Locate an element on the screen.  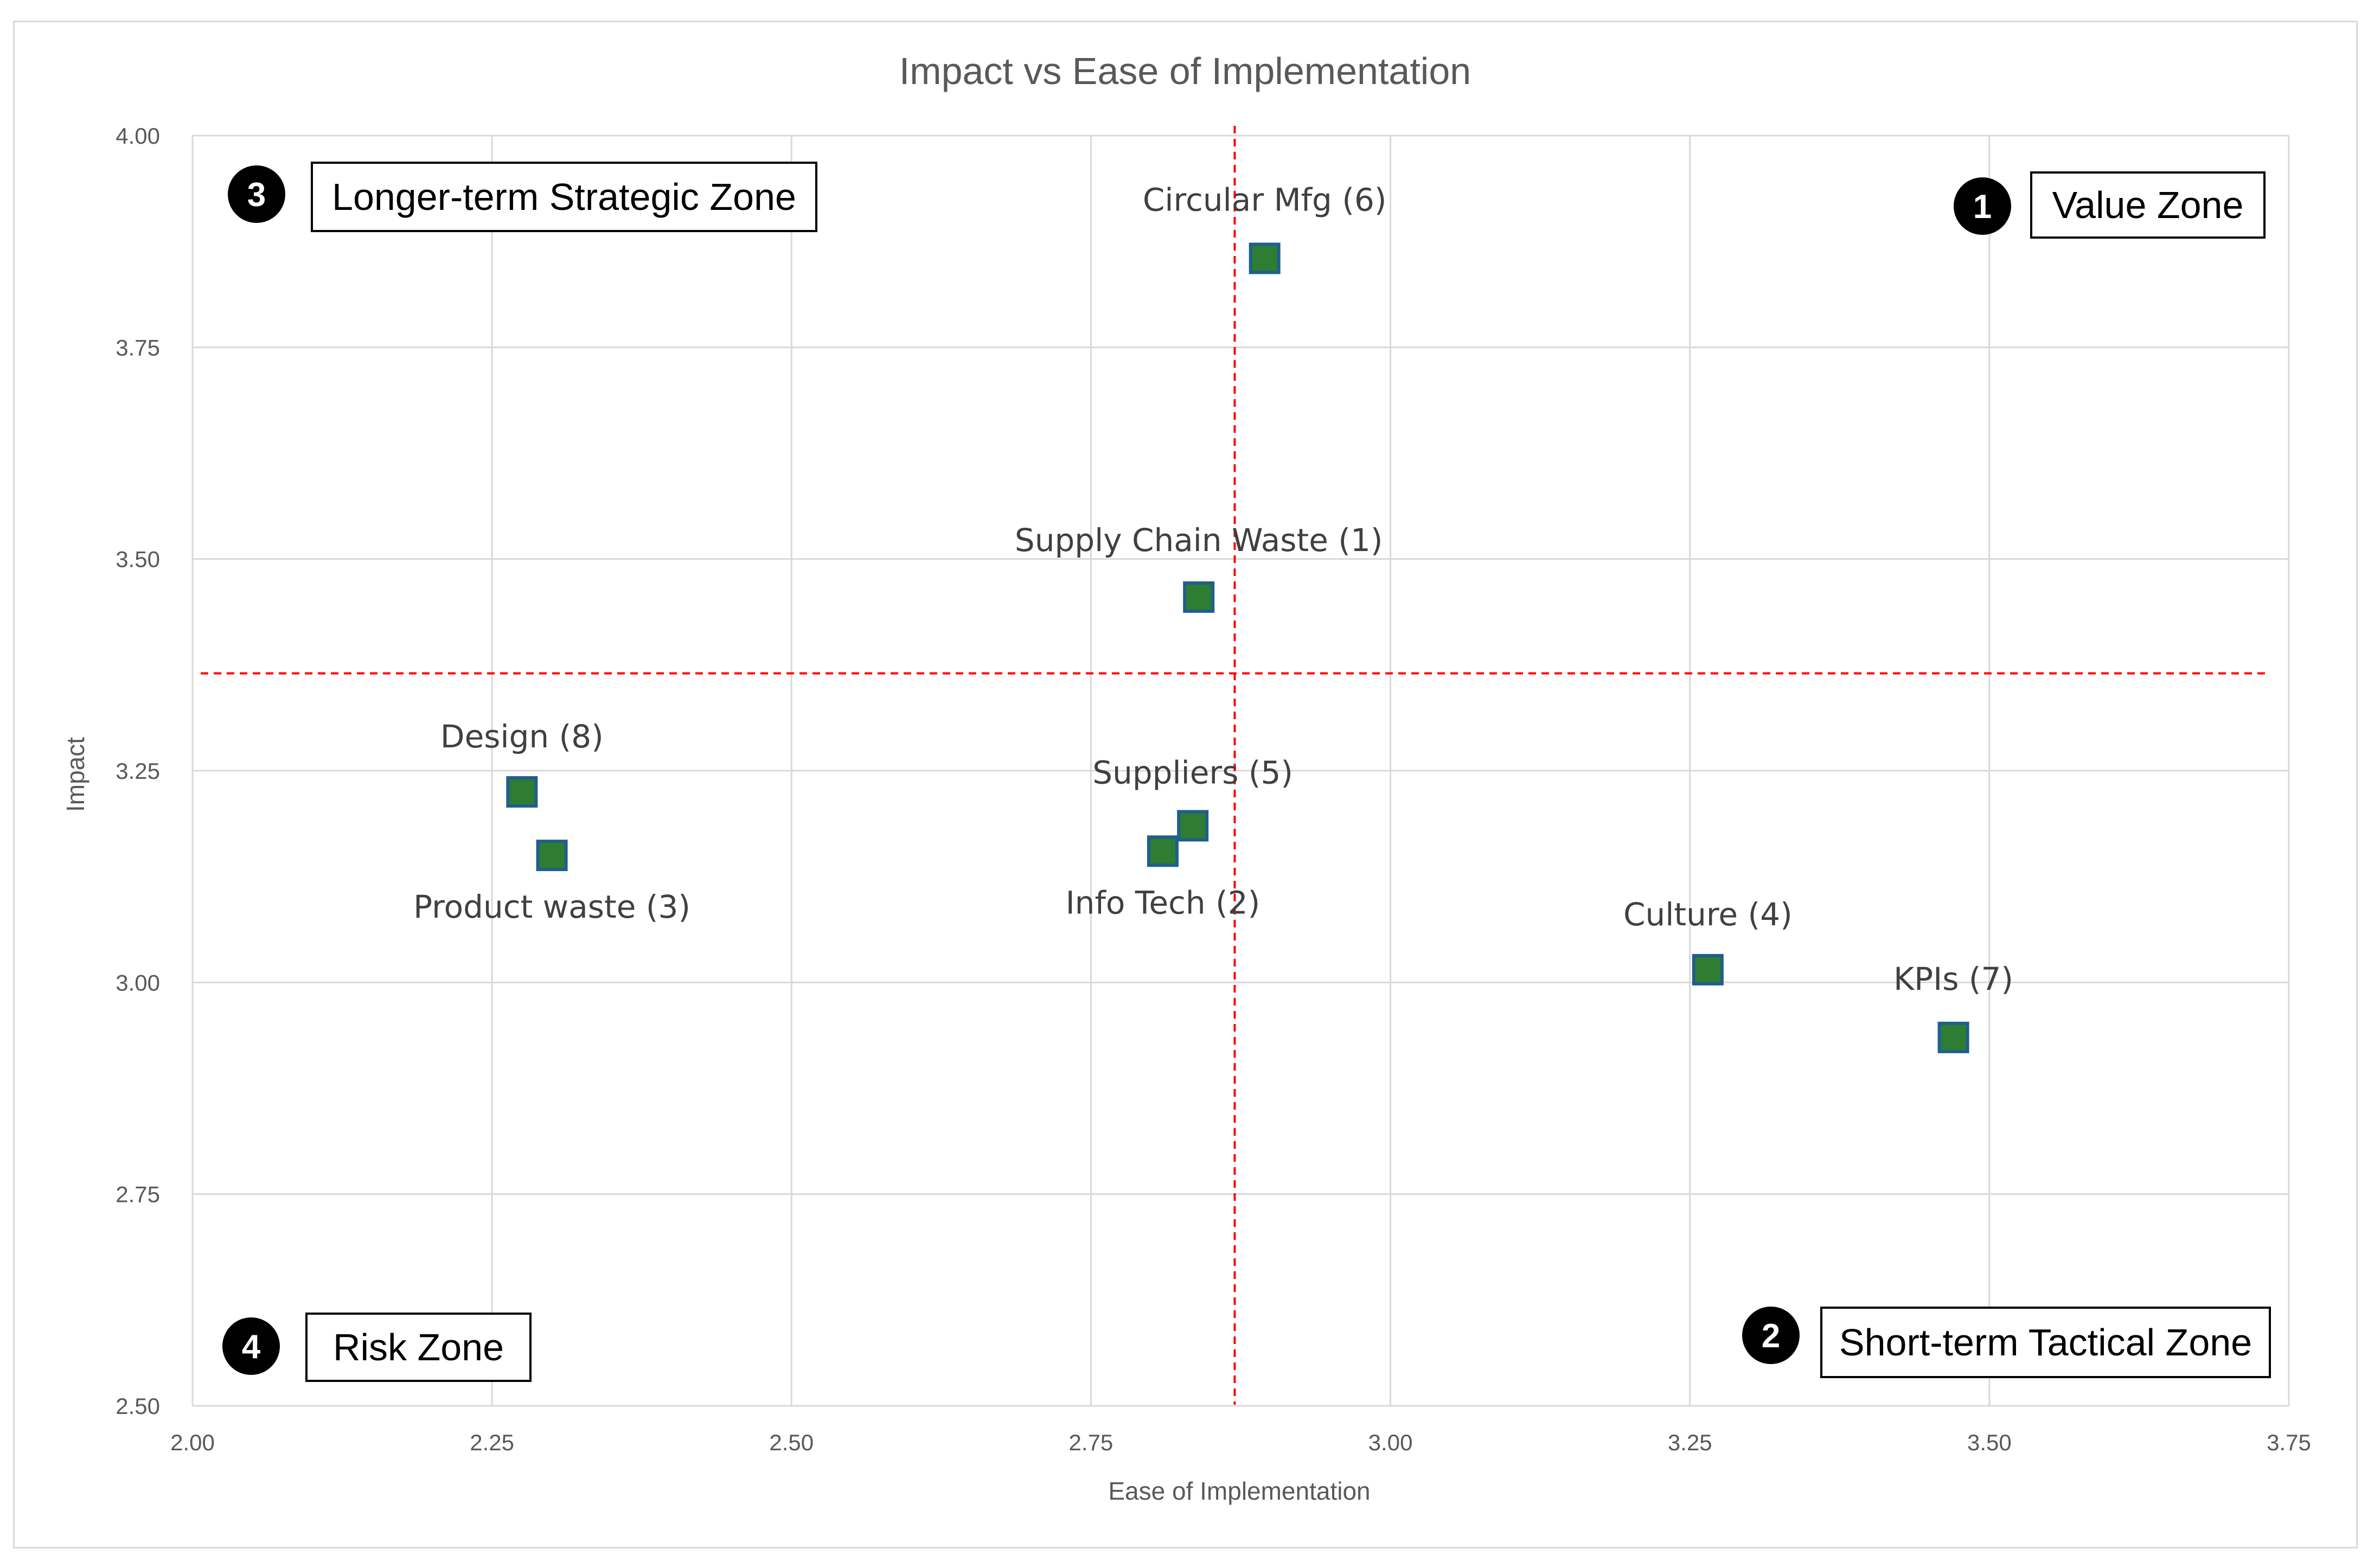
chart-title: Impact vs Ease of Implementation is located at coordinates (1185, 71).